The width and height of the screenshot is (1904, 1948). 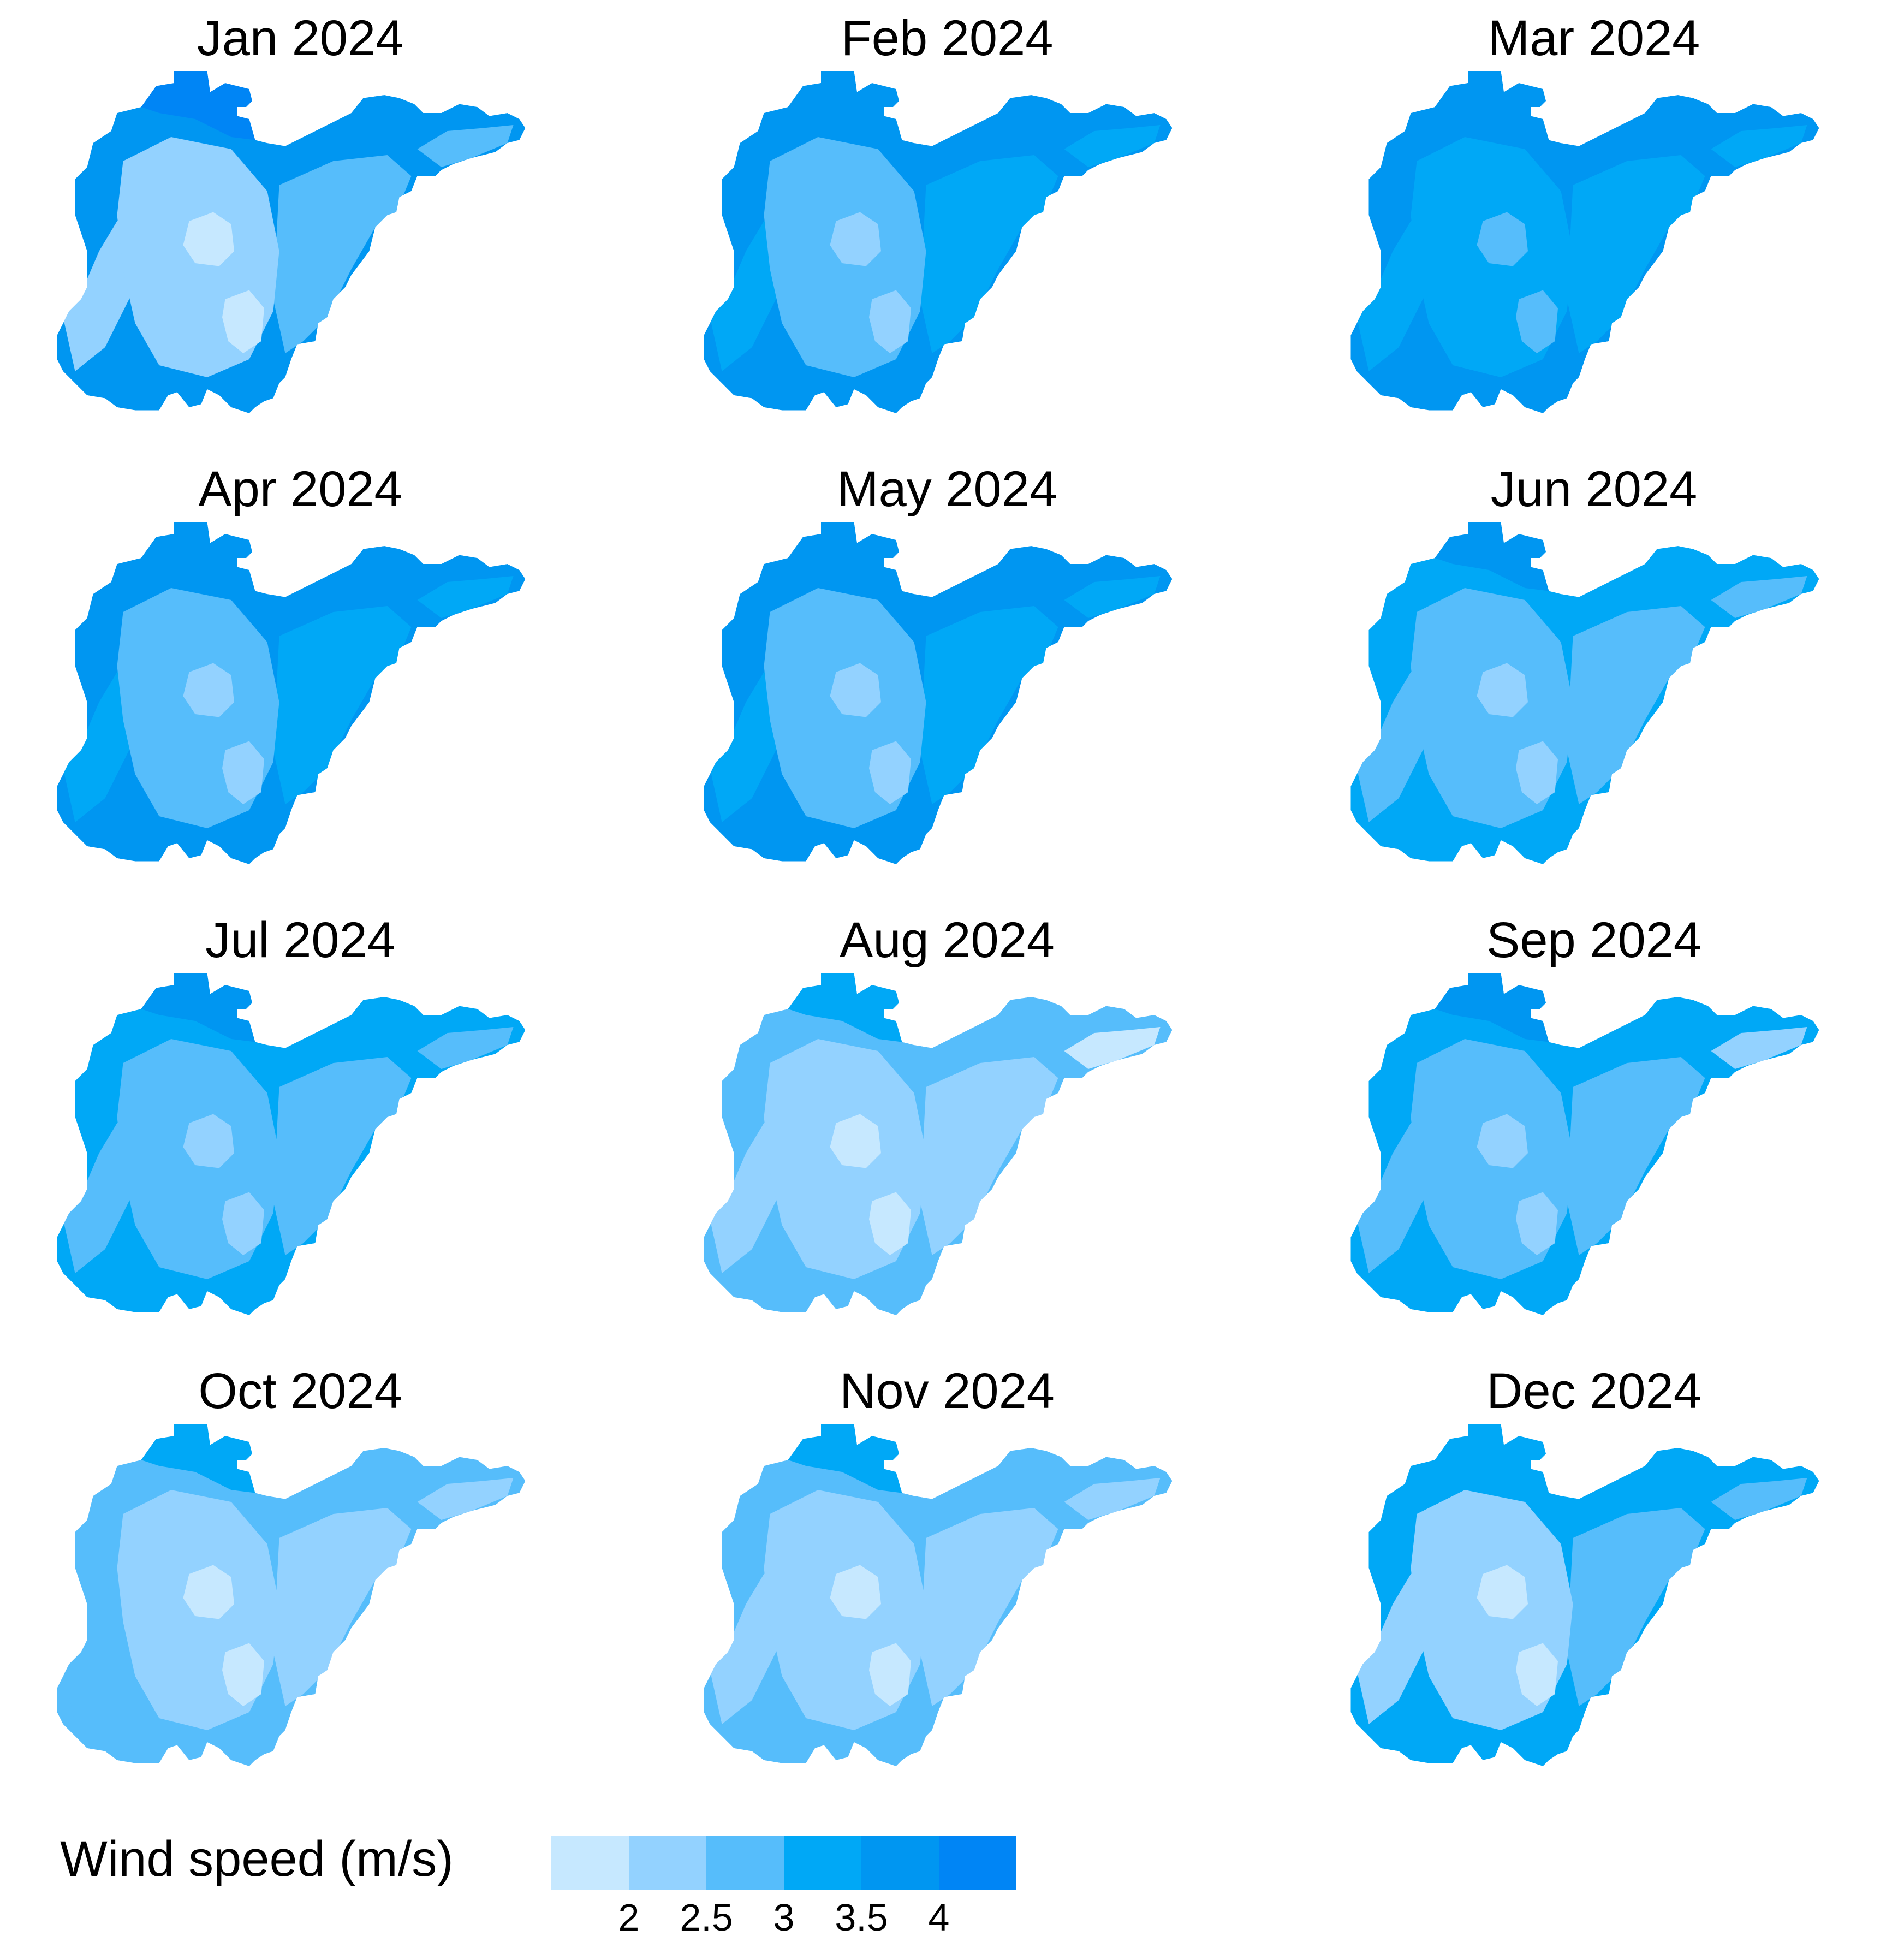 What do you see at coordinates (300, 1391) in the screenshot?
I see `panel-title: Oct 2024` at bounding box center [300, 1391].